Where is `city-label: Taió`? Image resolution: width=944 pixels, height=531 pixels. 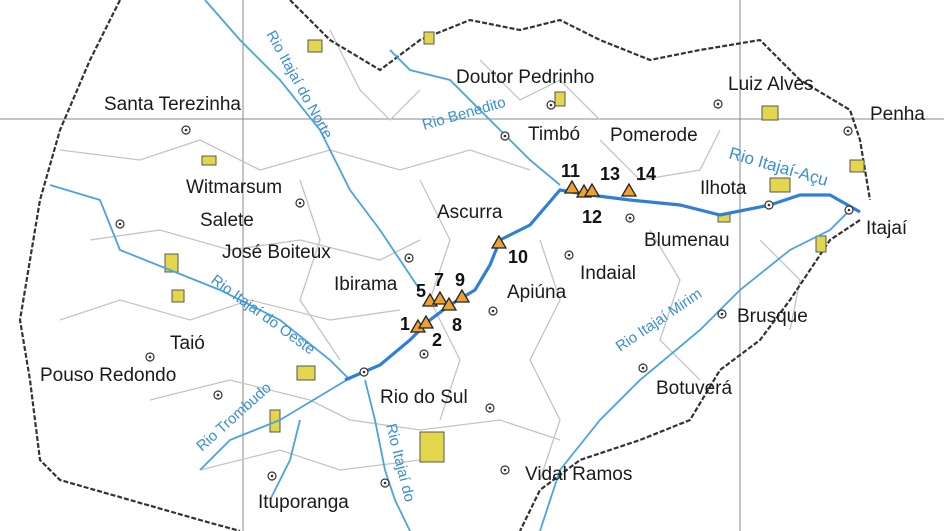 city-label: Taió is located at coordinates (187, 343).